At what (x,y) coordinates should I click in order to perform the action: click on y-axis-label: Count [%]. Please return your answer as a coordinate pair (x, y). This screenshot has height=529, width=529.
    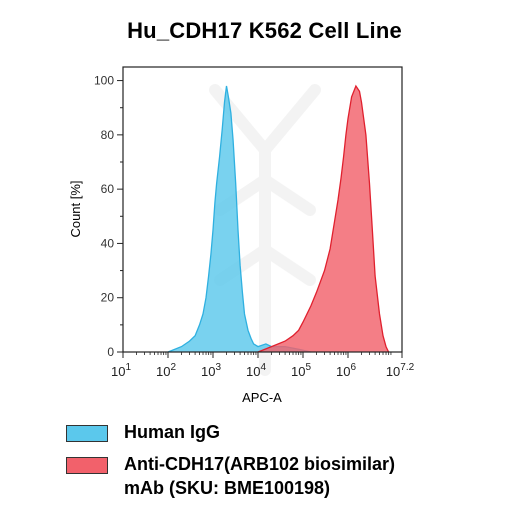
    Looking at the image, I should click on (75, 208).